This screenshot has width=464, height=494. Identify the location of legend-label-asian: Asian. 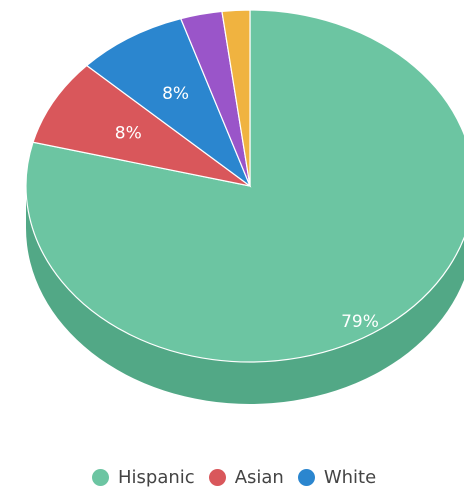
(259, 477).